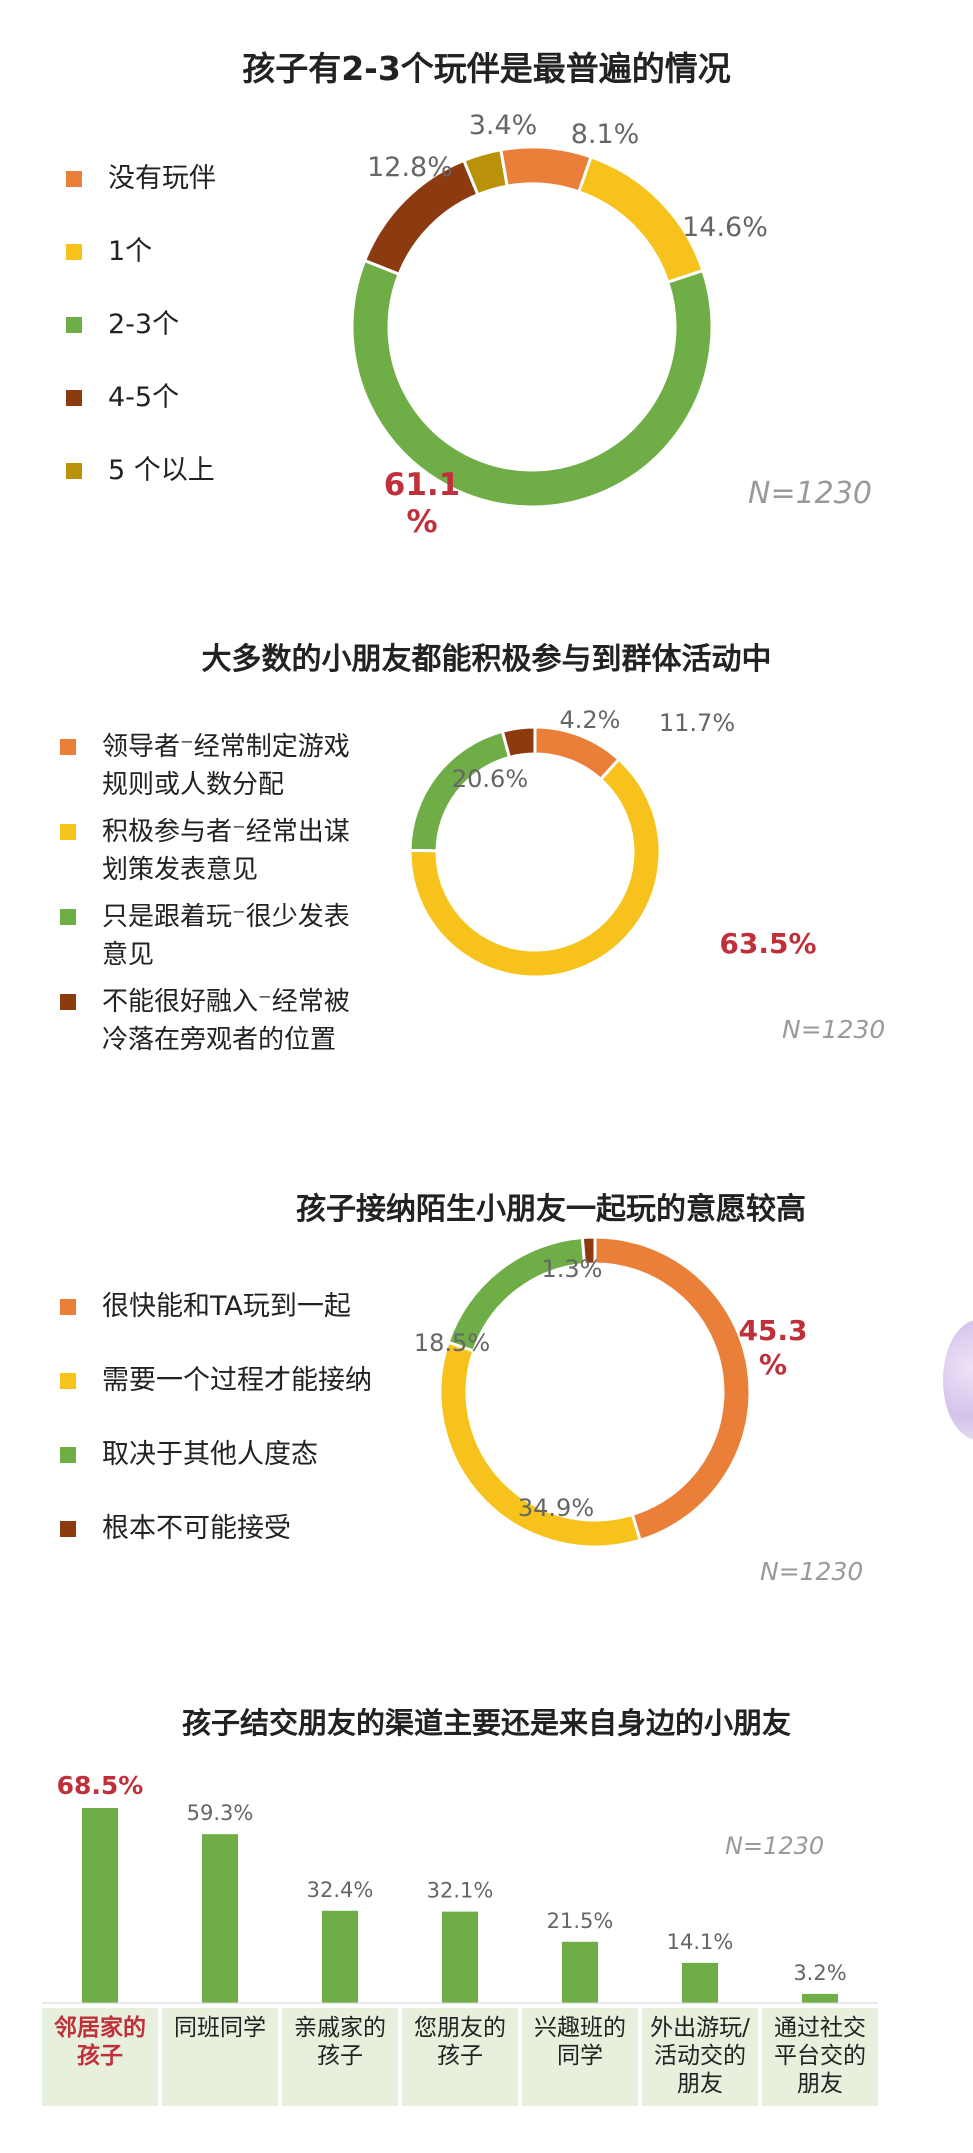 This screenshot has height=2153, width=973. I want to click on slice-value-label: 8.1%, so click(605, 134).